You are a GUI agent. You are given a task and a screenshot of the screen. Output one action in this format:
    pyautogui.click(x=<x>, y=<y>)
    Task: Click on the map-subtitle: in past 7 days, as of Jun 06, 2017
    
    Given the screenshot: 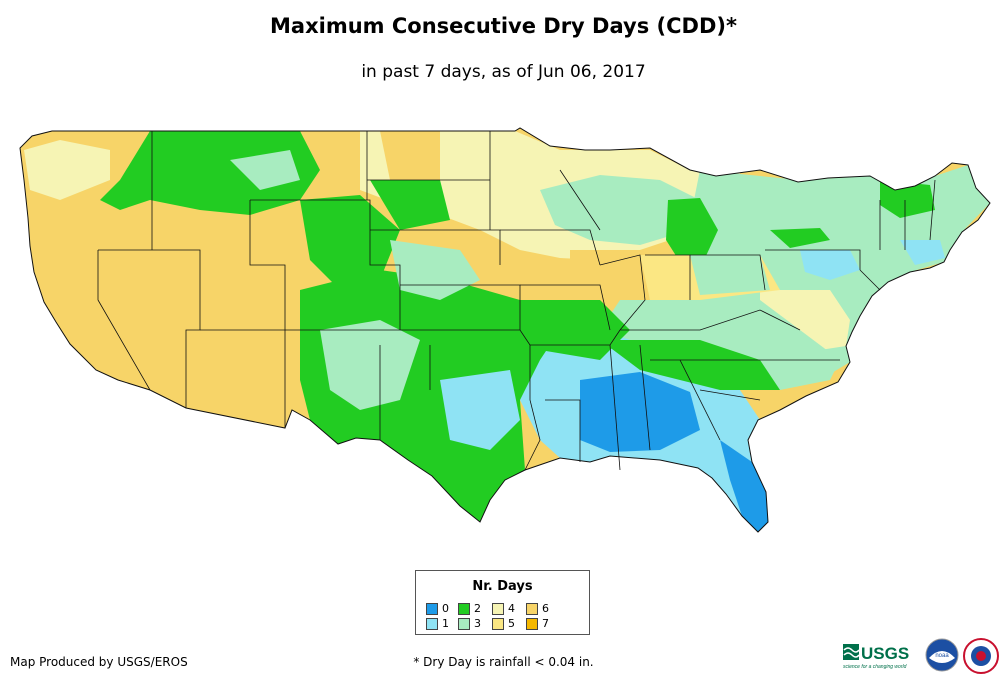 What is the action you would take?
    pyautogui.click(x=503, y=72)
    